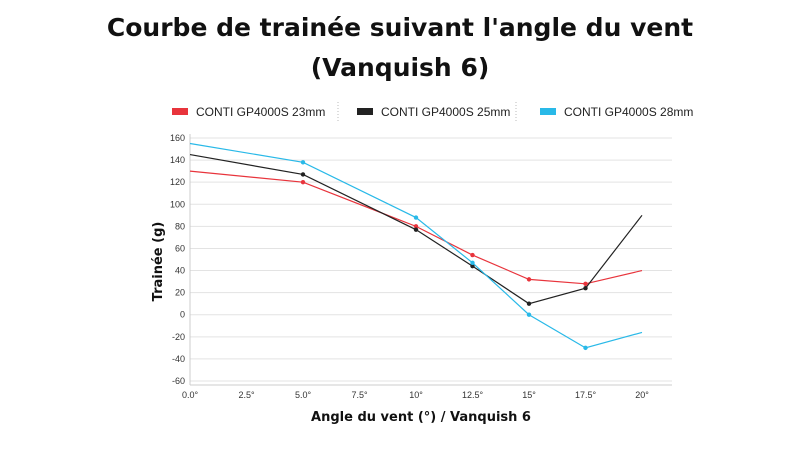 The image size is (800, 450). What do you see at coordinates (416, 395) in the screenshot?
I see `x-tick-label: 10°` at bounding box center [416, 395].